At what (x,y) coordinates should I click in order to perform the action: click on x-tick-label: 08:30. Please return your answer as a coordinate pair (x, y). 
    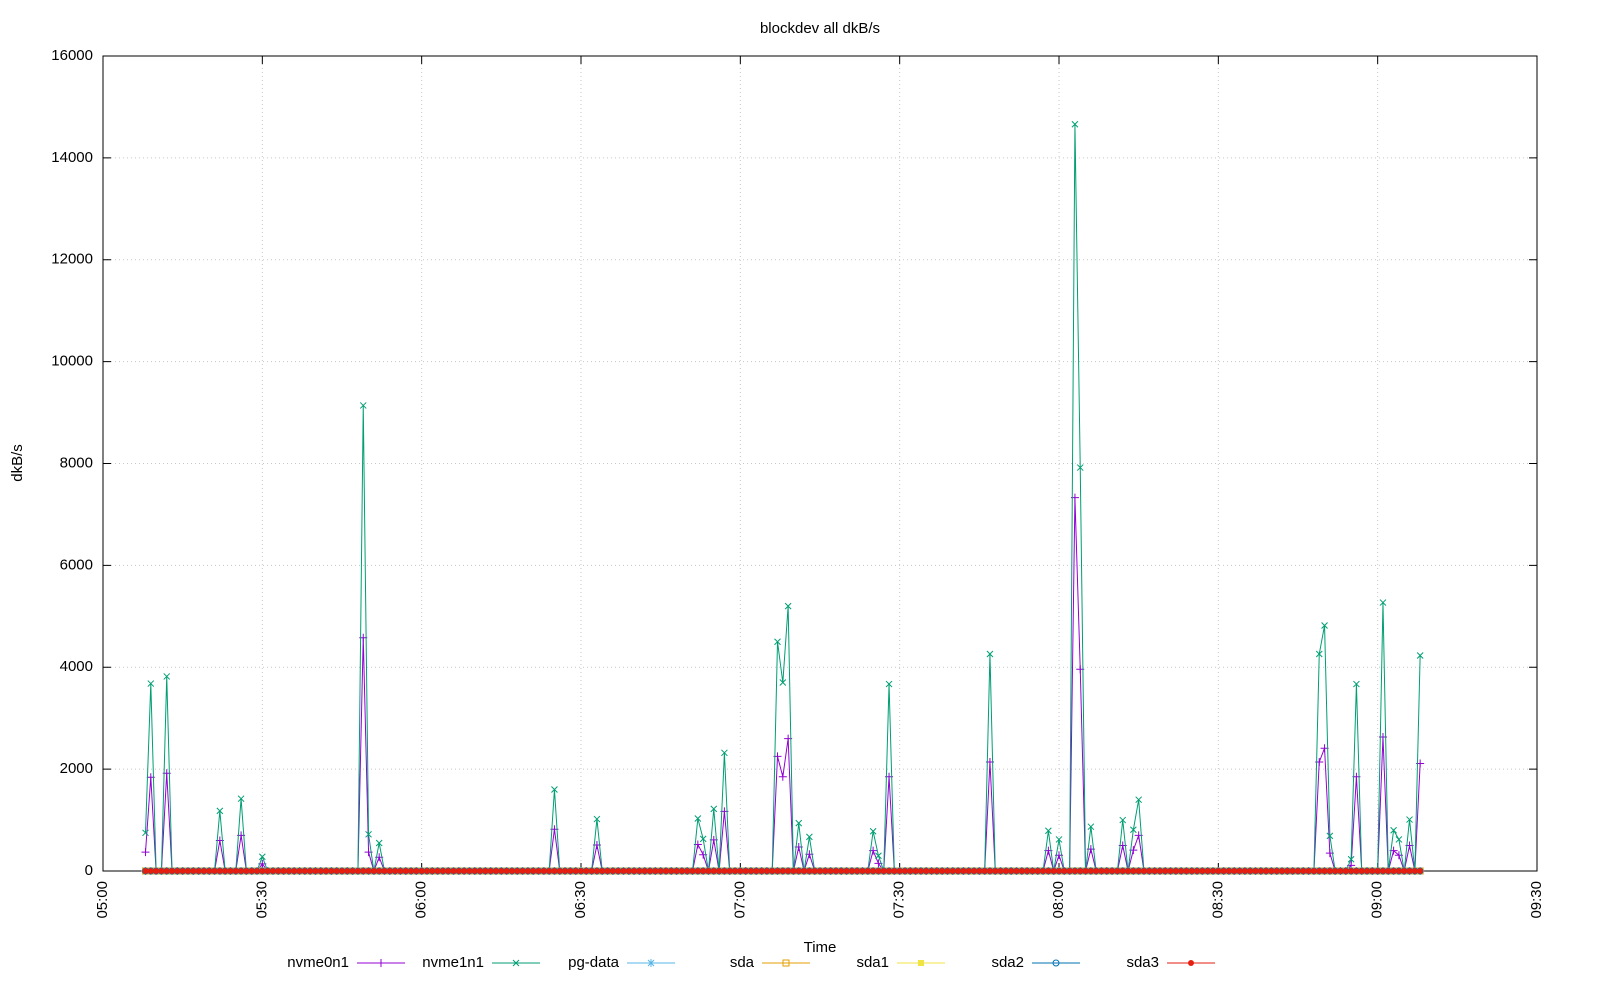
    Looking at the image, I should click on (1217, 900).